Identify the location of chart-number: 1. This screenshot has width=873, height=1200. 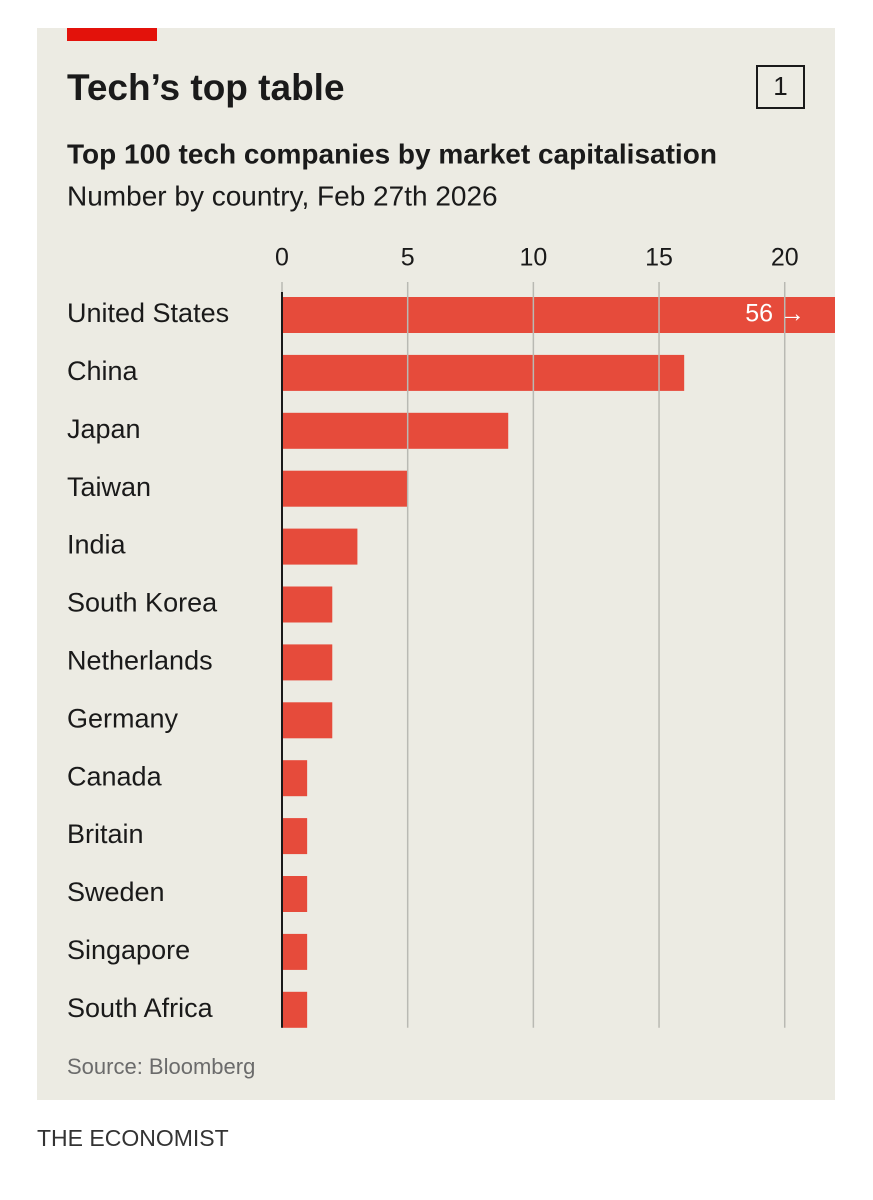
(780, 86).